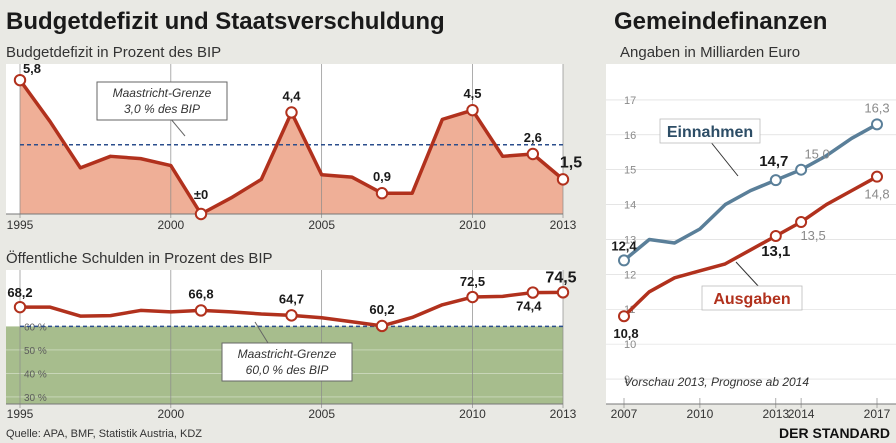 Image resolution: width=896 pixels, height=443 pixels. I want to click on debt-ytick-label: 30 %, so click(35, 398).